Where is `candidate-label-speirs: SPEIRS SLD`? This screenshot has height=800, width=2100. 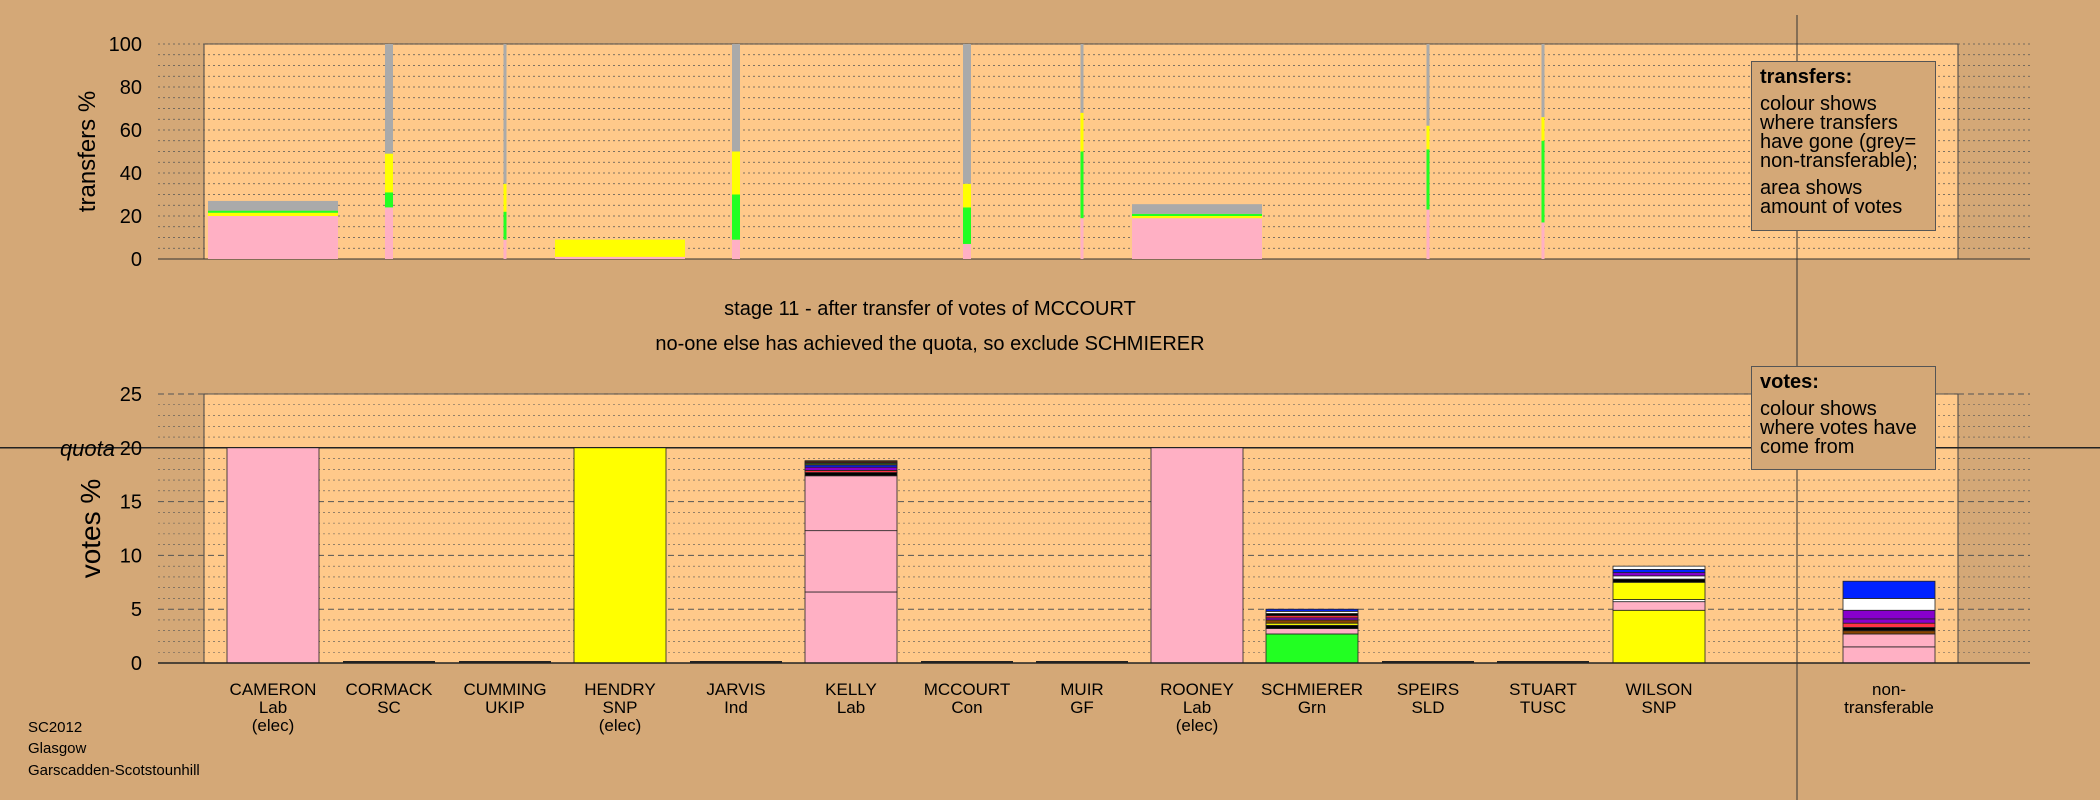 candidate-label-speirs: SPEIRS SLD is located at coordinates (1428, 699).